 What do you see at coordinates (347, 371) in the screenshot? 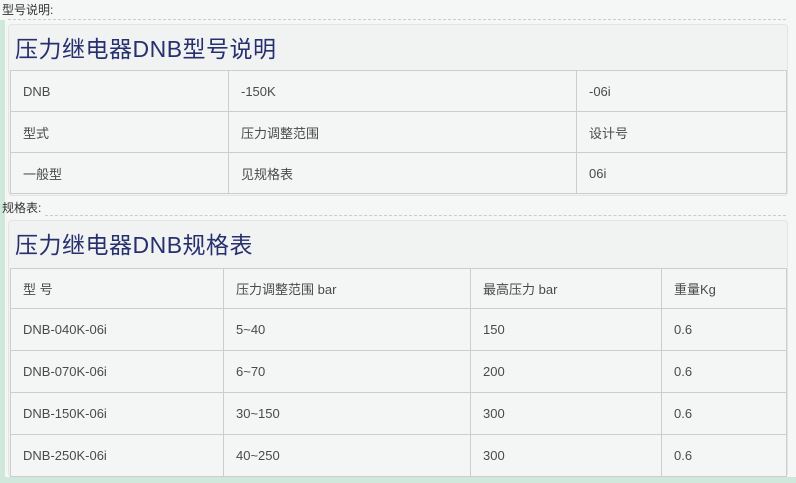
I see `table-cell: 6~70` at bounding box center [347, 371].